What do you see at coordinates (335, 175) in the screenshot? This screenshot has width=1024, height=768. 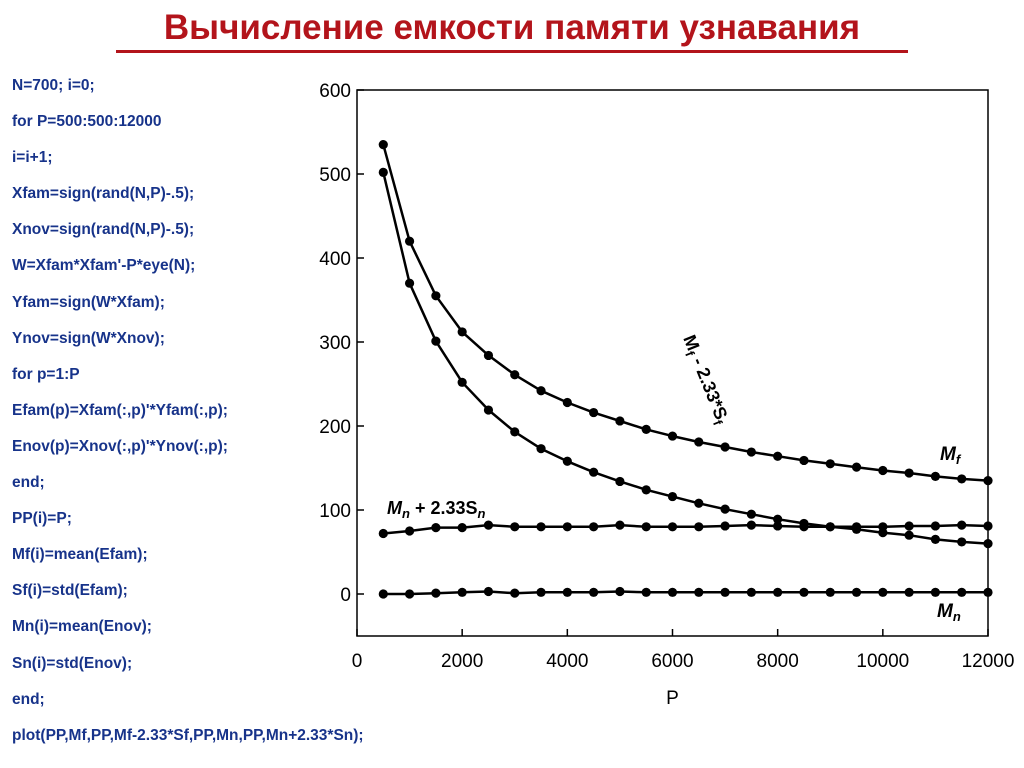 I see `y-tick-label: 500` at bounding box center [335, 175].